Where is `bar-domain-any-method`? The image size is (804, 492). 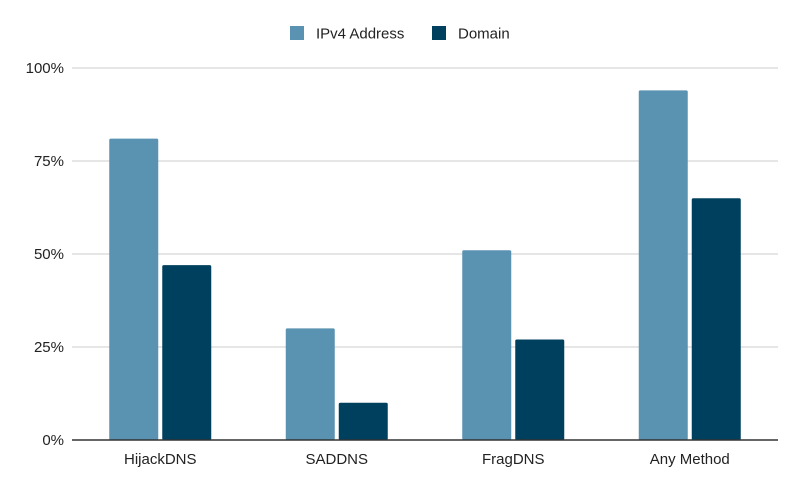
bar-domain-any-method is located at coordinates (716, 319).